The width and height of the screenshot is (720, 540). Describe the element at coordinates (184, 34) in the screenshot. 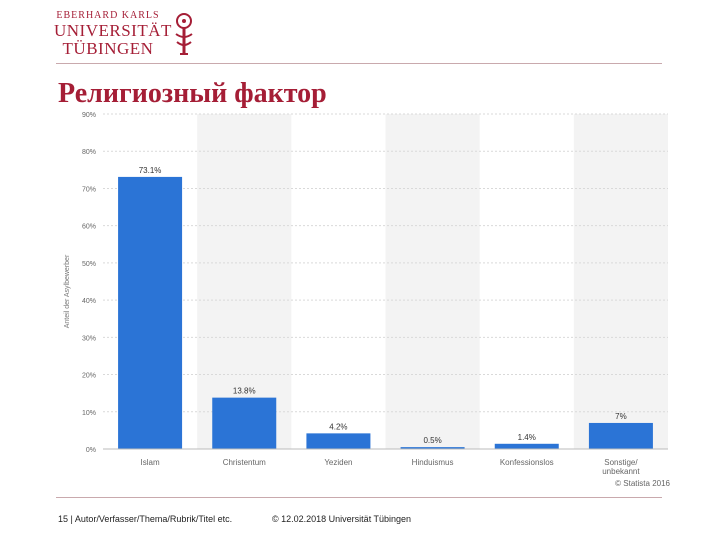

I see `university-emblem-icon` at that location.